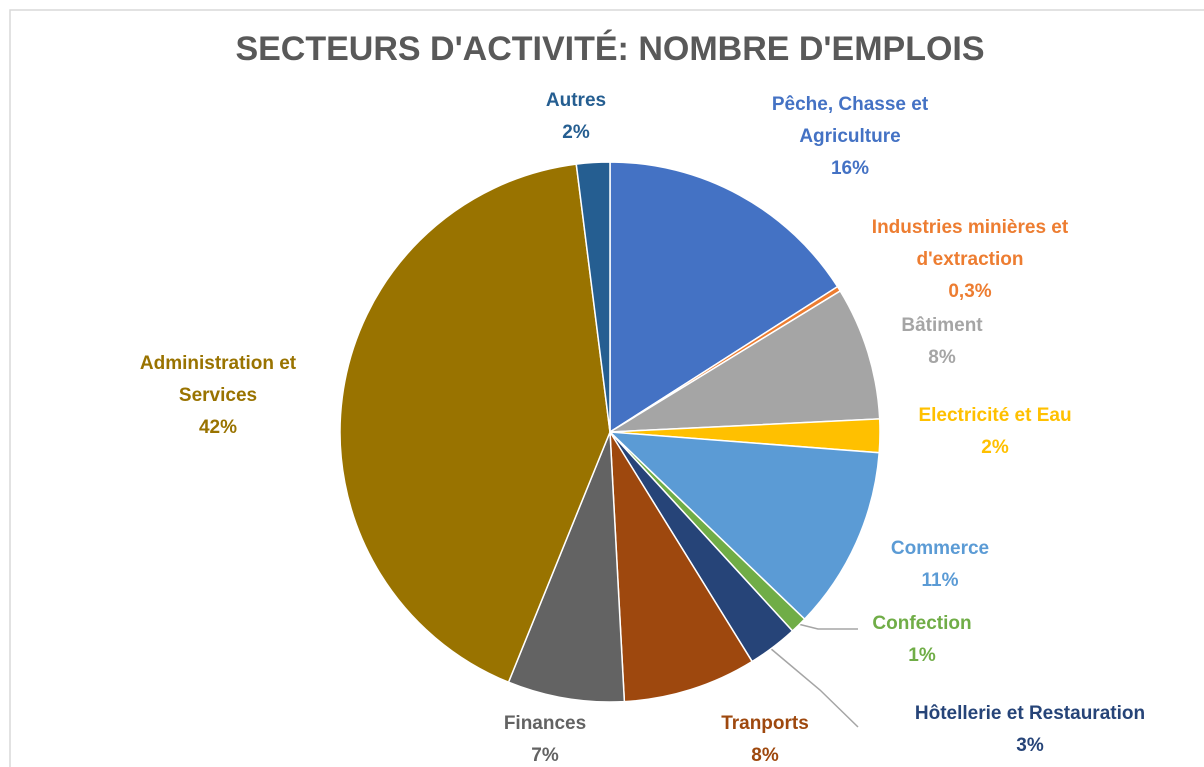  I want to click on slice-value-label: 16%, so click(850, 168).